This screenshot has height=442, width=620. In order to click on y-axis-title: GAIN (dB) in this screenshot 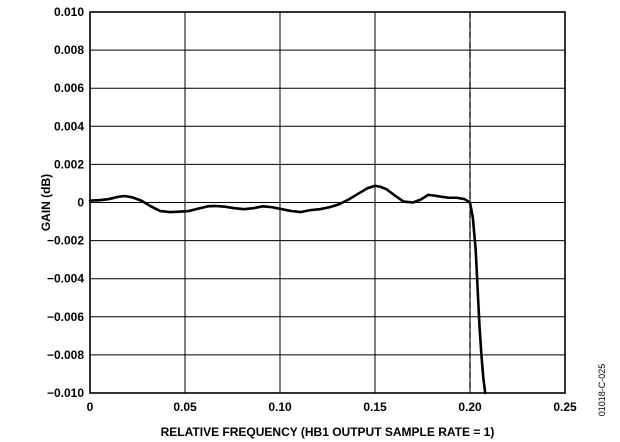, I will do `click(46, 202)`.